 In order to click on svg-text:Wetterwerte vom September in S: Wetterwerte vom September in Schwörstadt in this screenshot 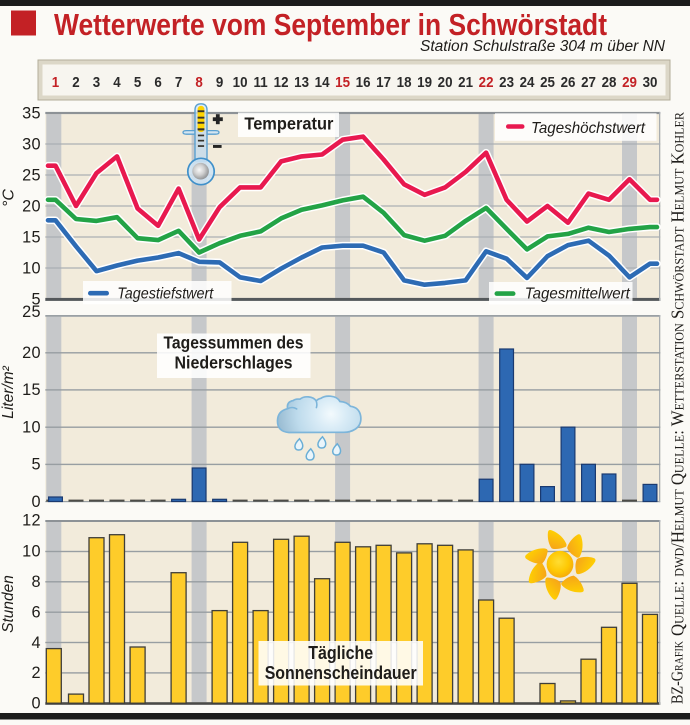, I will do `click(330, 24)`.